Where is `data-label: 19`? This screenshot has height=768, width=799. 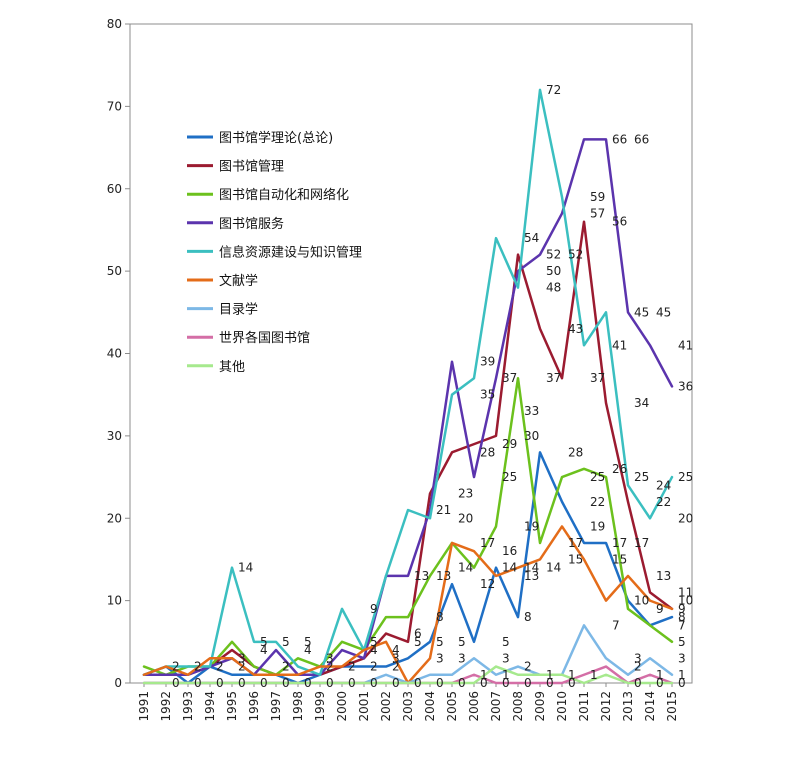 data-label: 19 is located at coordinates (531, 526).